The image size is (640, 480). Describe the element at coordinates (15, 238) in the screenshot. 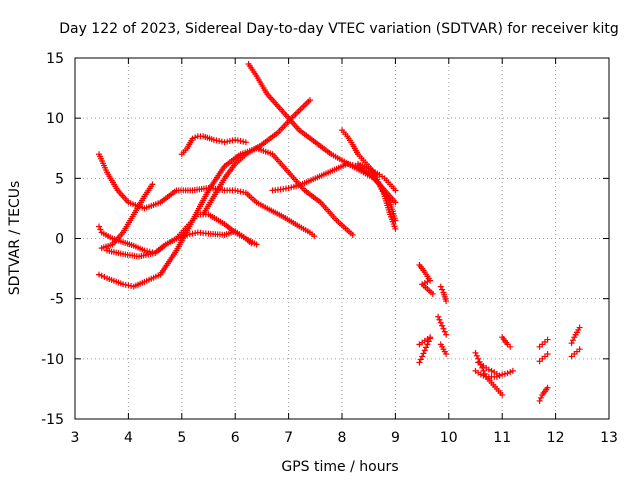

I see `y-axis-label: SDTVAR / TECUs` at that location.